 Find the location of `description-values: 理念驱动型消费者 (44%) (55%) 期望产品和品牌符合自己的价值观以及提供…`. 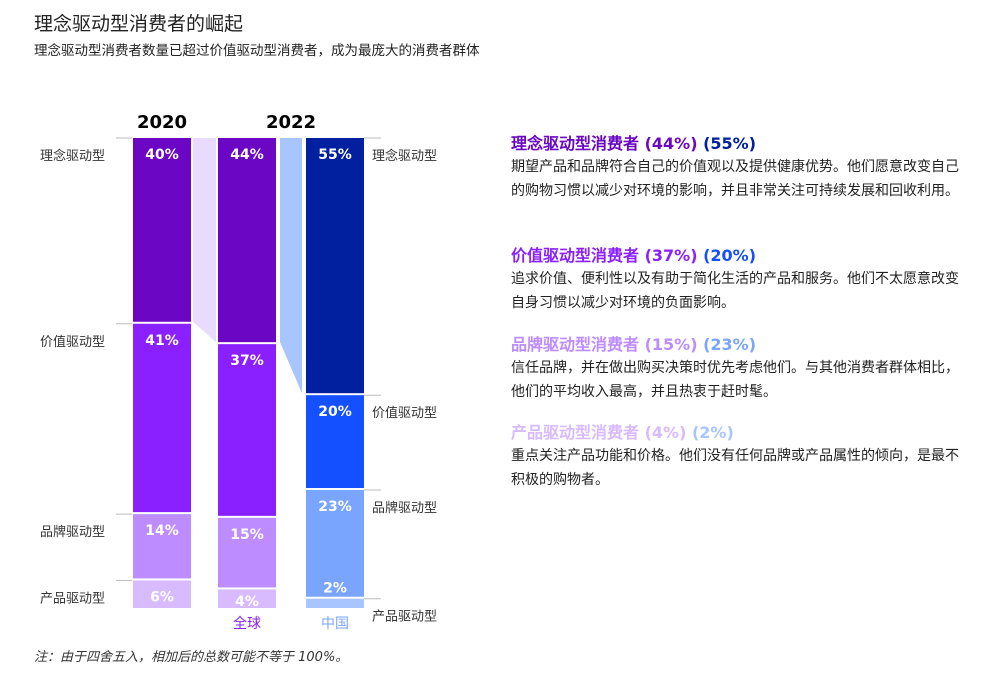

description-values: 理念驱动型消费者 (44%) (55%) 期望产品和品牌符合自己的价值观以及提供… is located at coordinates (741, 168).